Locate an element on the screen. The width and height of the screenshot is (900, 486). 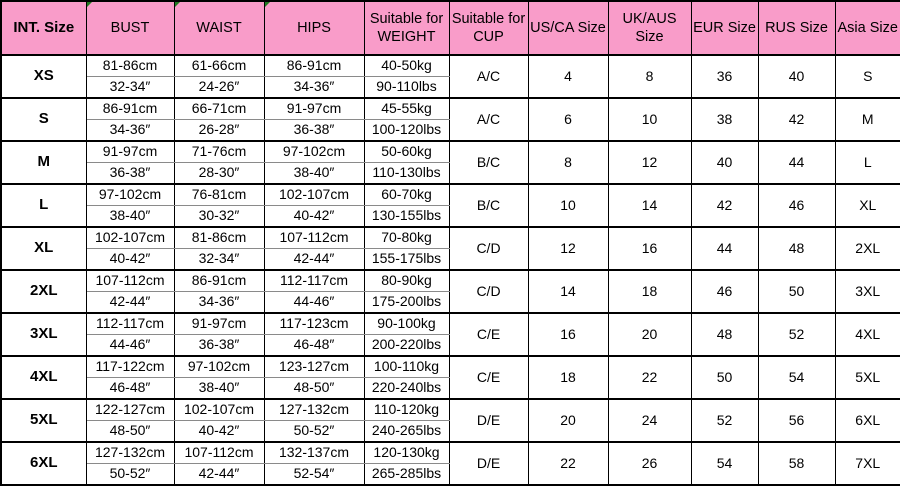
cell-hips-cm: 102-107cm is located at coordinates (314, 194).